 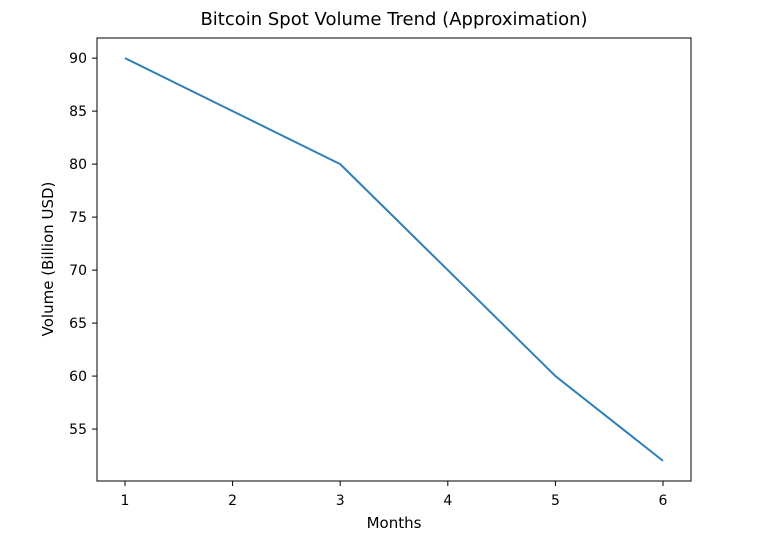 What do you see at coordinates (394, 523) in the screenshot?
I see `x-axis-label: Months` at bounding box center [394, 523].